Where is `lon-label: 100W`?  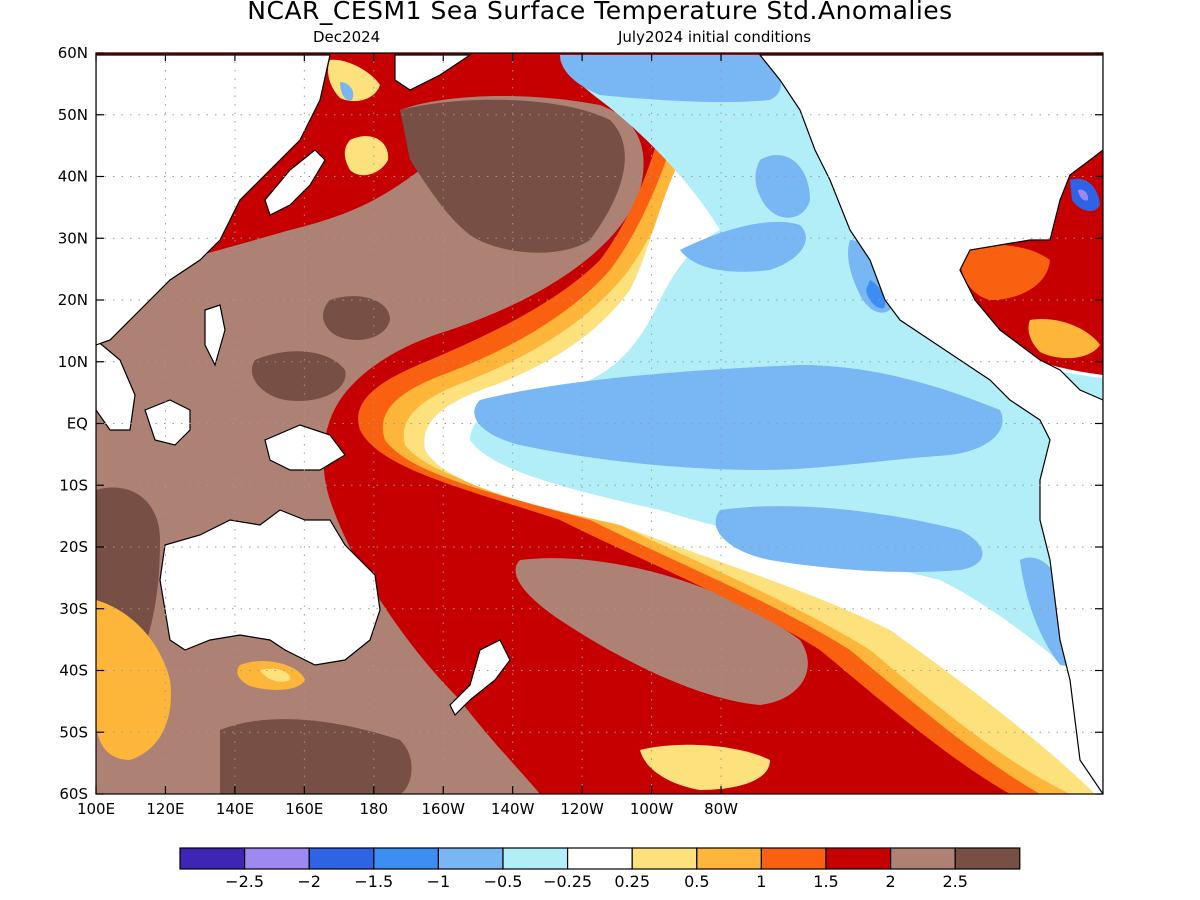 lon-label: 100W is located at coordinates (652, 809).